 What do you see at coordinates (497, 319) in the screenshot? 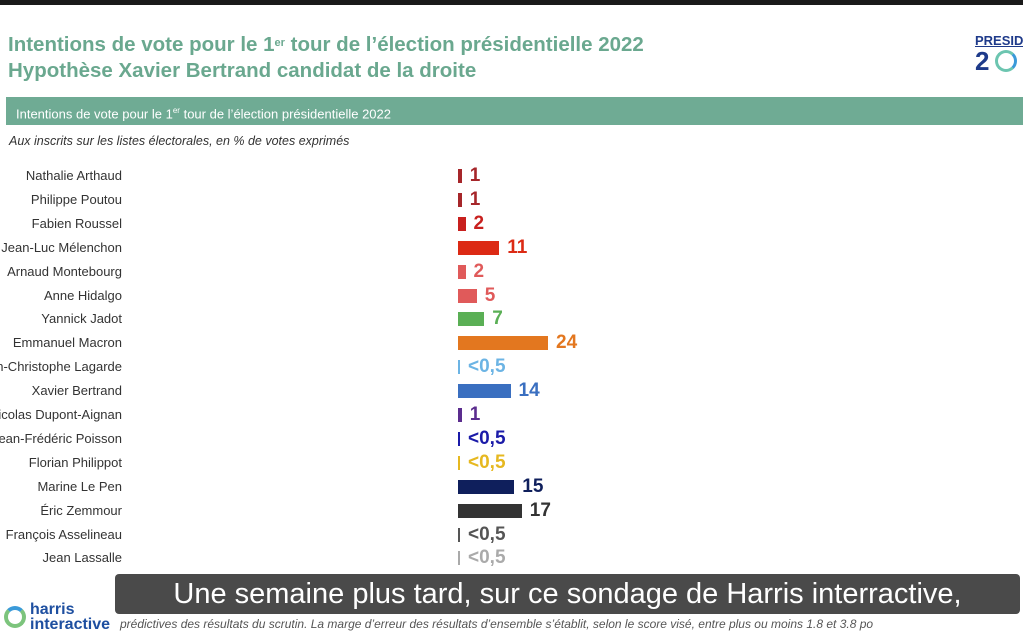
I see `data-label: 7` at bounding box center [497, 319].